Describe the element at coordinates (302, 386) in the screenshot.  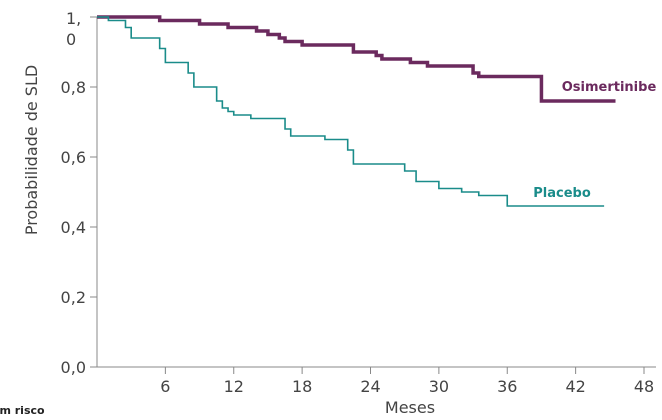
I see `x-tick-label: 18` at that location.